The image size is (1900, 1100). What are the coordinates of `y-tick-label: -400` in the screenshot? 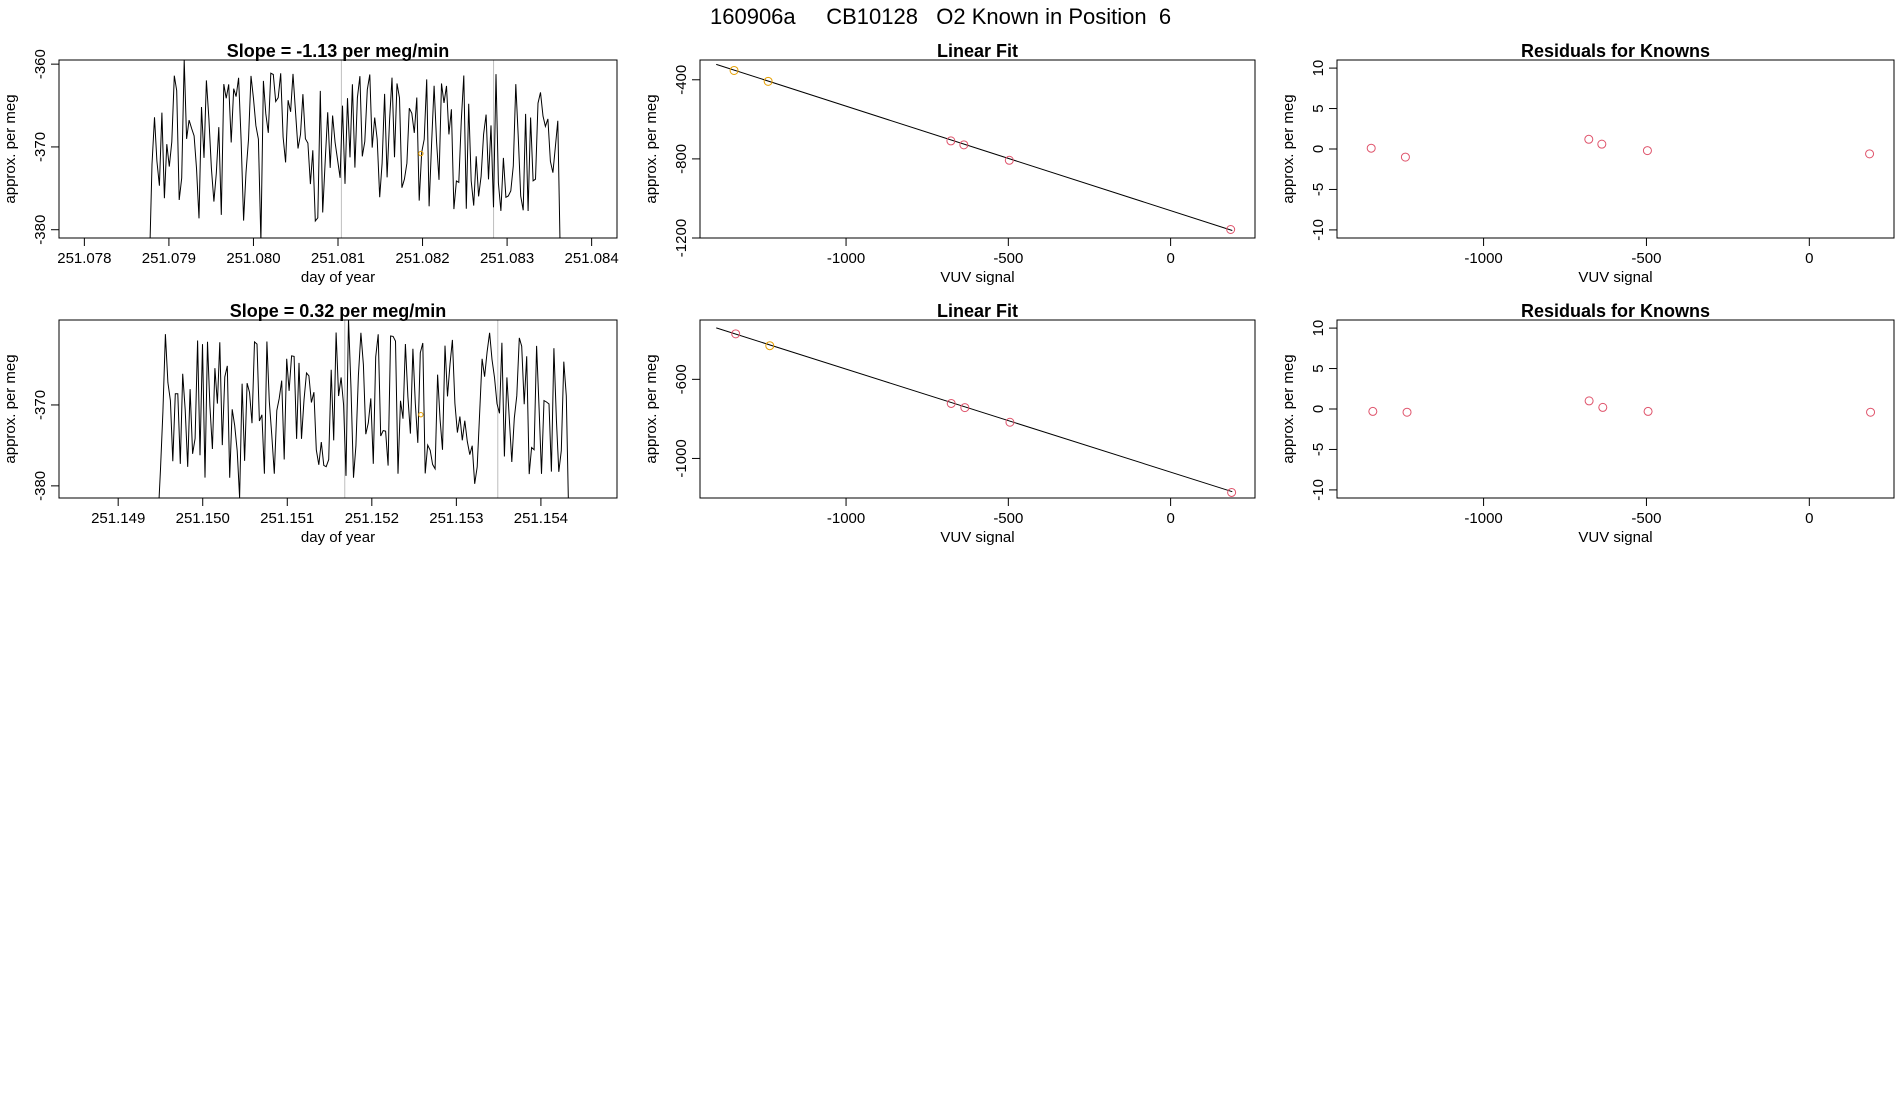 It's located at (681, 80).